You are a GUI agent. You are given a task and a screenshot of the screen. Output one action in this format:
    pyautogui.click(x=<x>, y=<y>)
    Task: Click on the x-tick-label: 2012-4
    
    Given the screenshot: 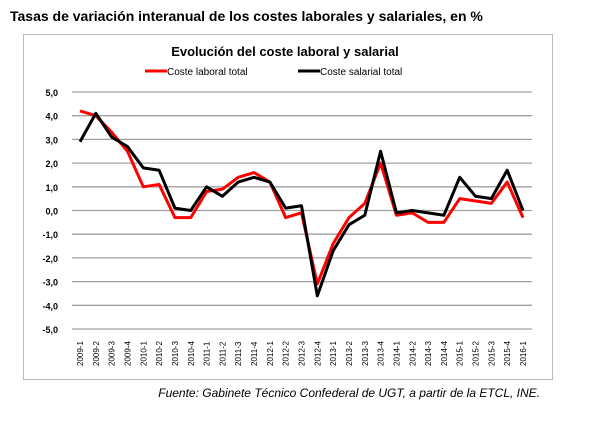 What is the action you would take?
    pyautogui.click(x=317, y=353)
    